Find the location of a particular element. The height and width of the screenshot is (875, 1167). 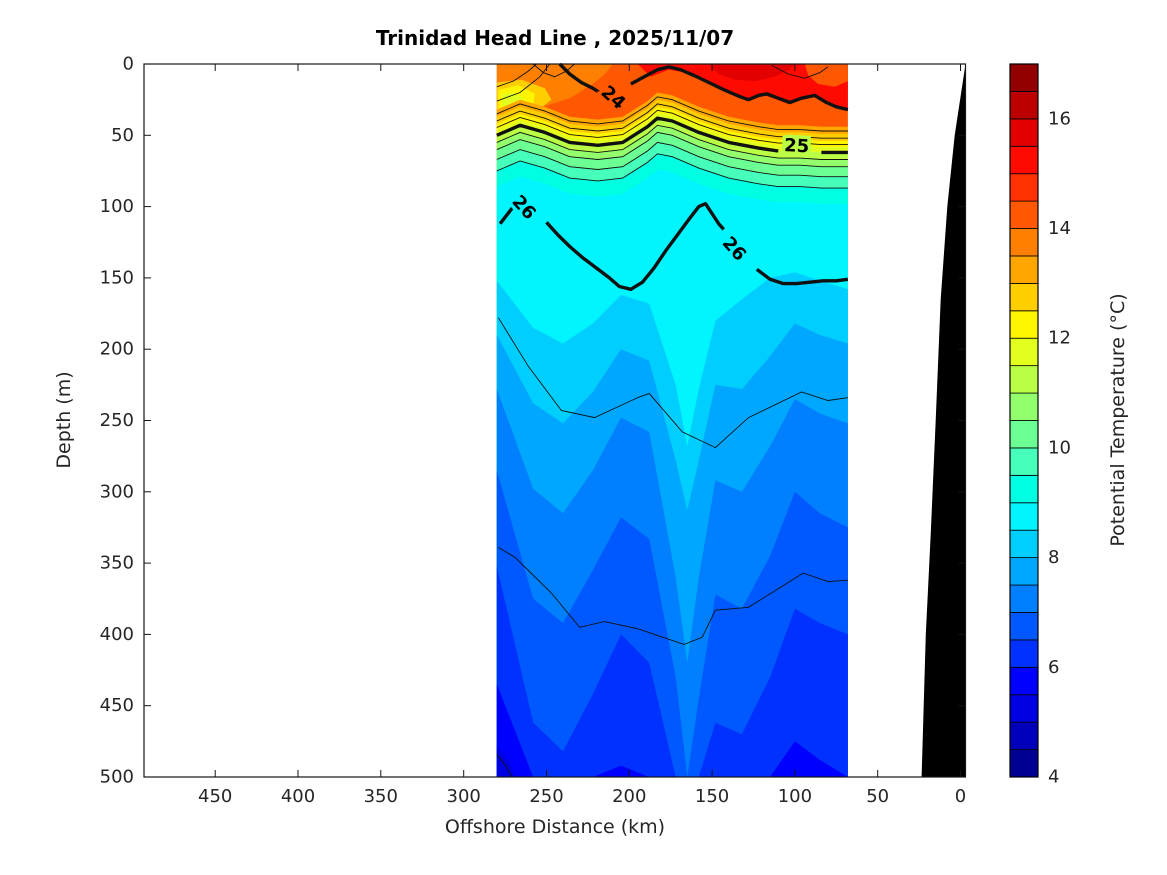

x-tick-label: 50 is located at coordinates (877, 796).